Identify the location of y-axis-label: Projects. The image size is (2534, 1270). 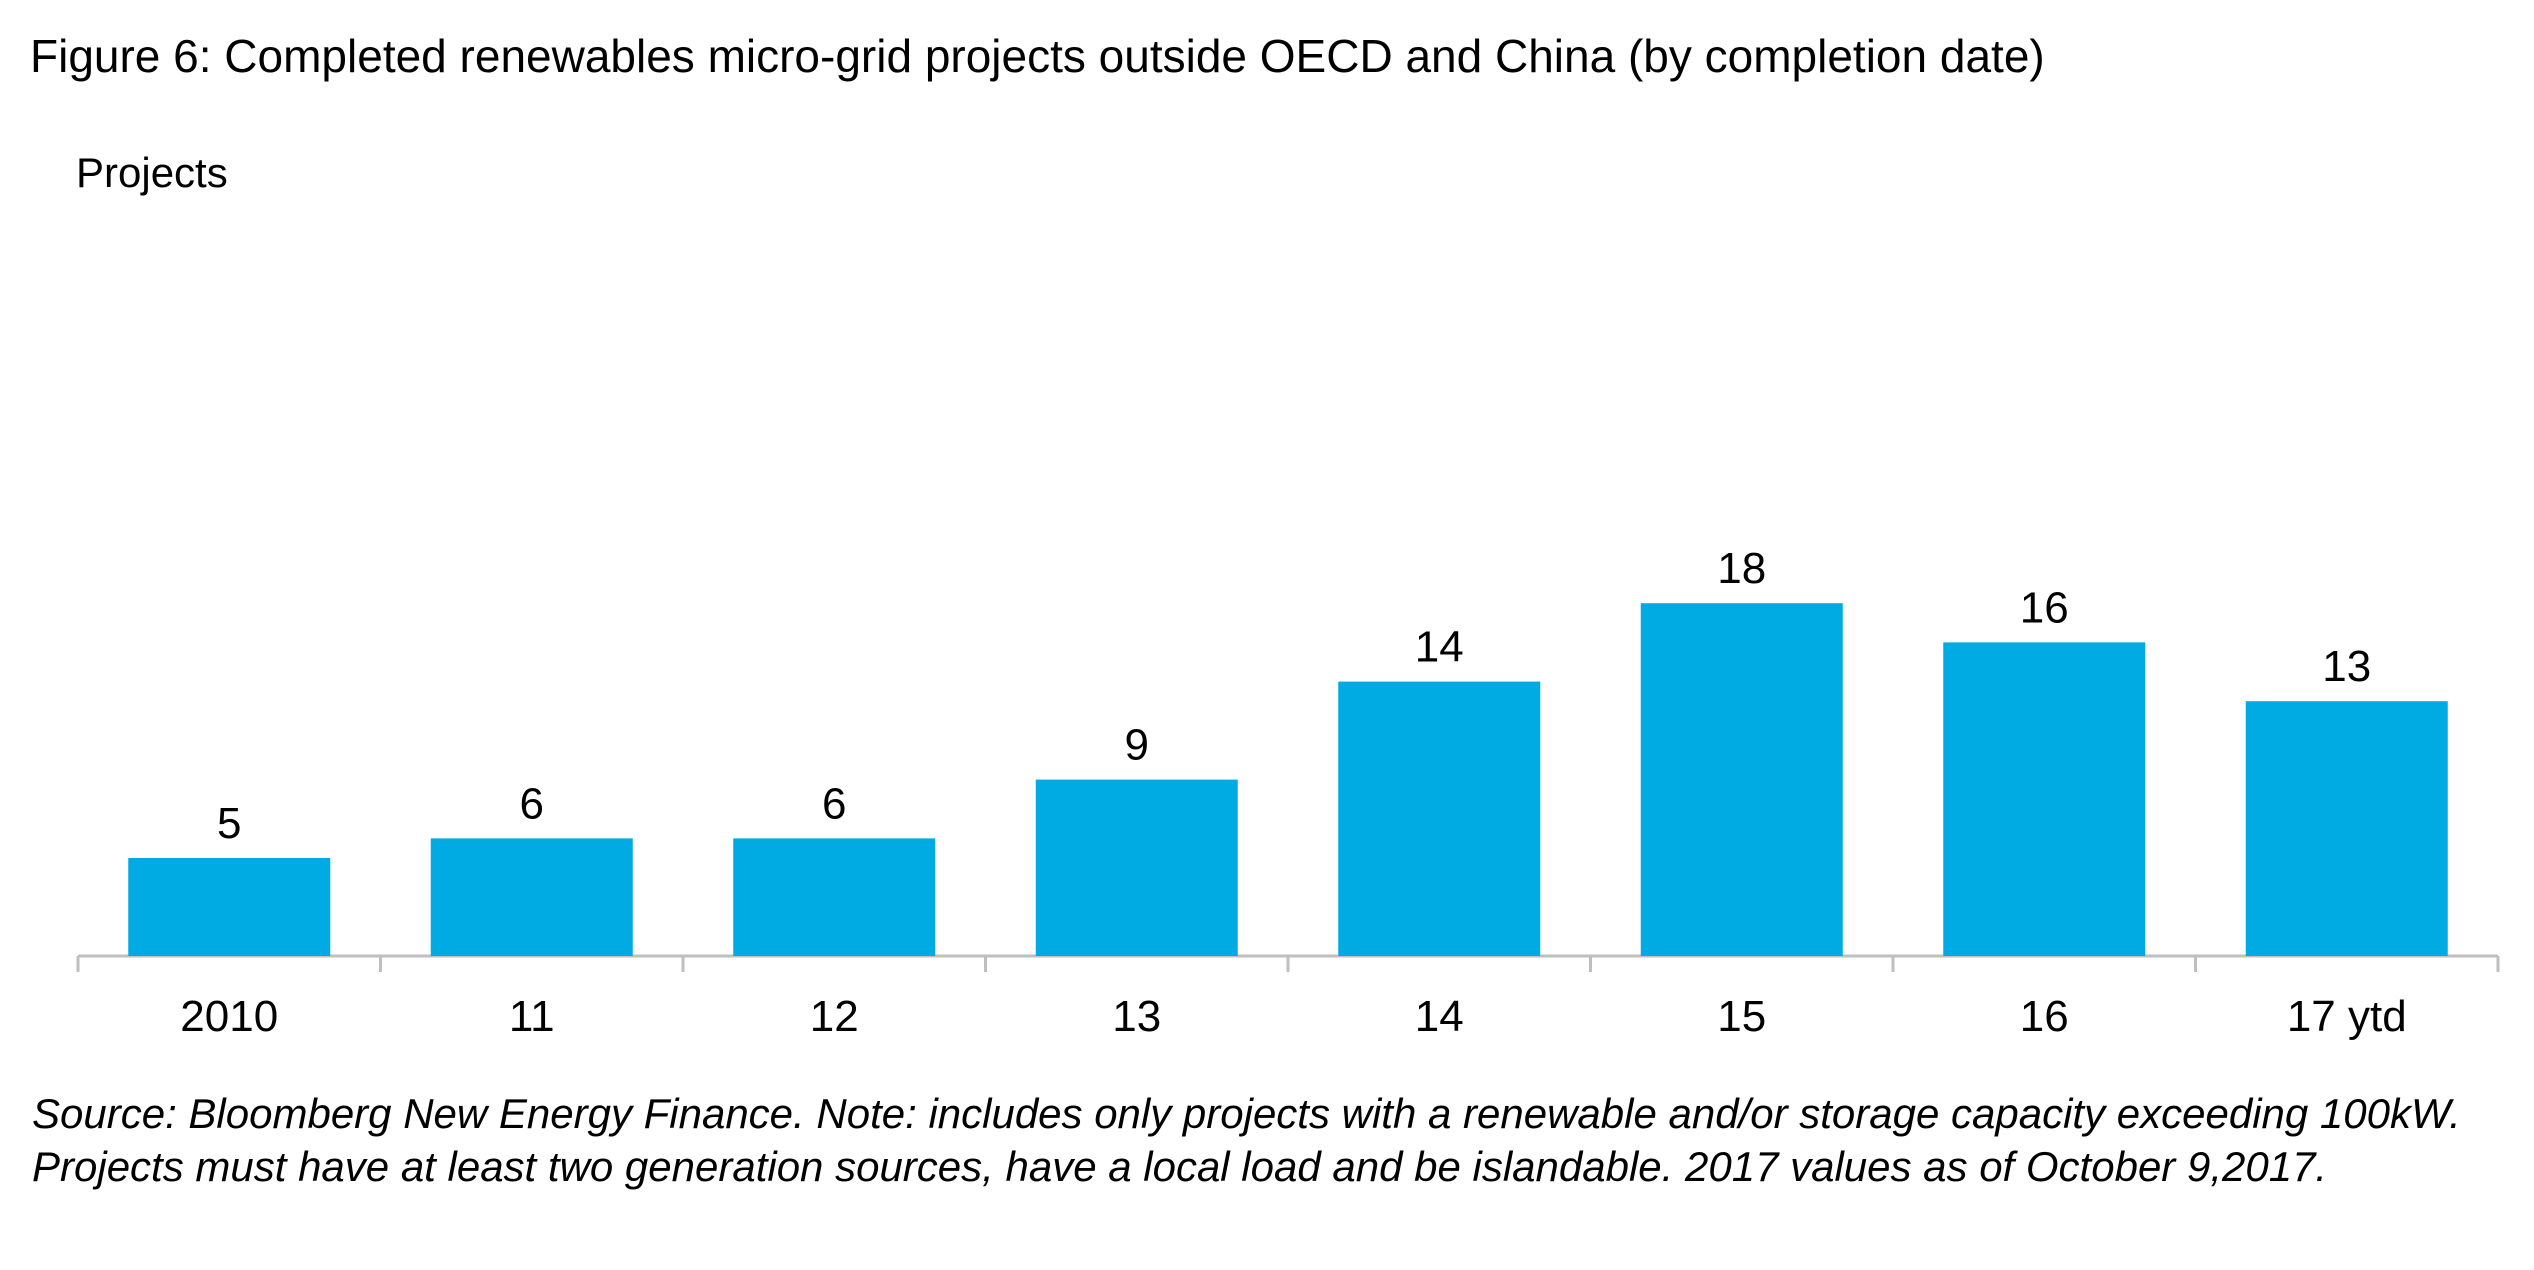
(152, 172).